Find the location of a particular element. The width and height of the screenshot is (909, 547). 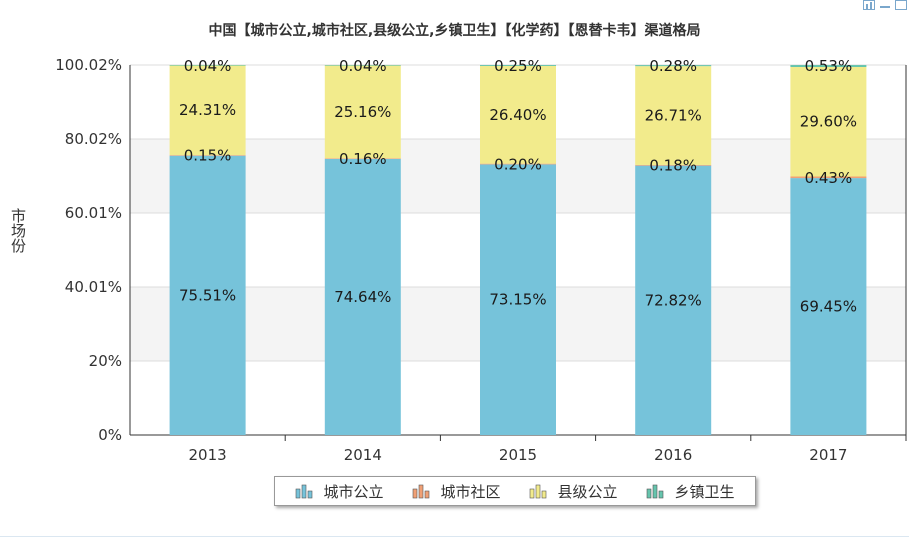

data-label: 0.25% is located at coordinates (518, 66).